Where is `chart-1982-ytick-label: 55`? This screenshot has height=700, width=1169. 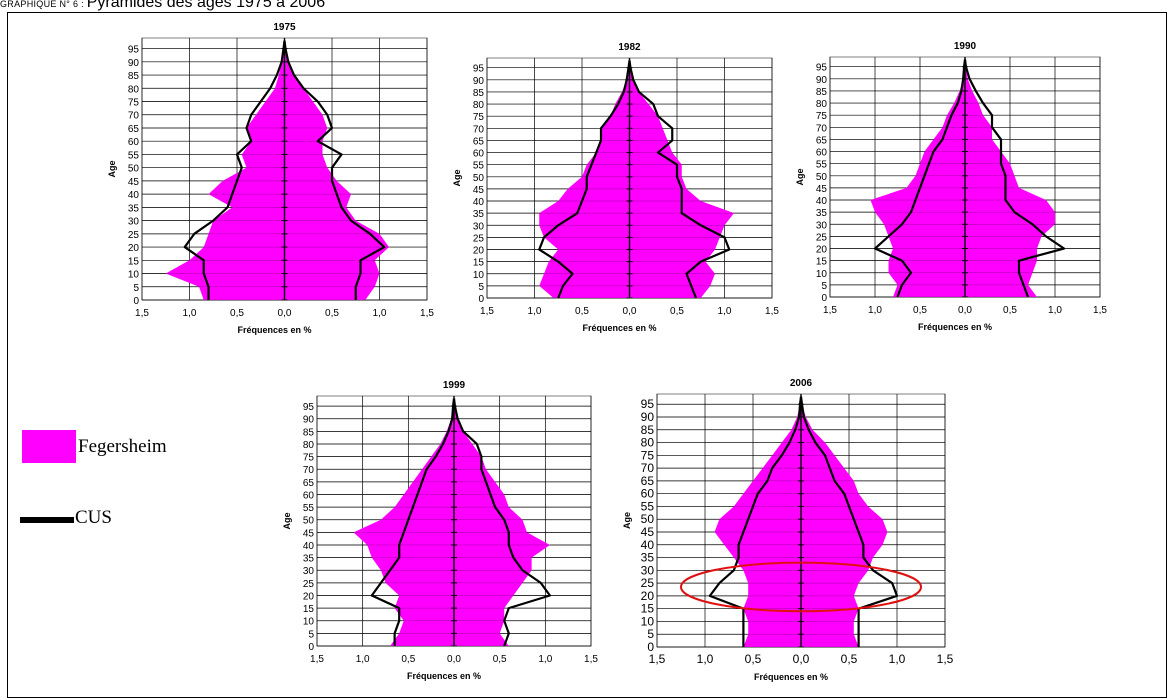
chart-1982-ytick-label: 55 is located at coordinates (479, 166).